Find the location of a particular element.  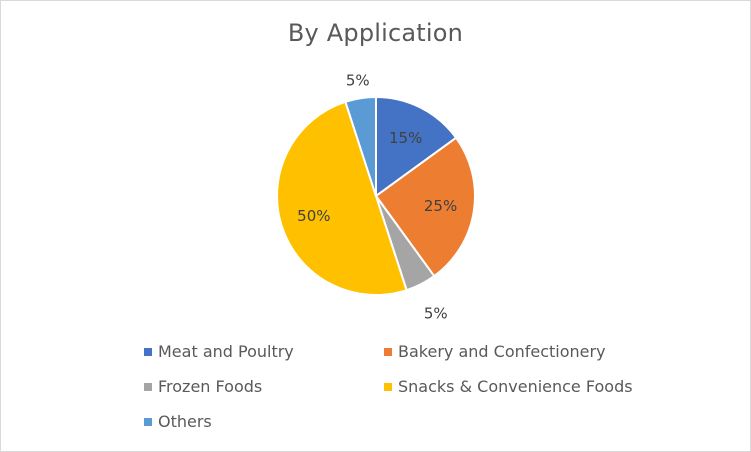

legend-item-meat-and-poultry: Meat and Poultry is located at coordinates (219, 351).